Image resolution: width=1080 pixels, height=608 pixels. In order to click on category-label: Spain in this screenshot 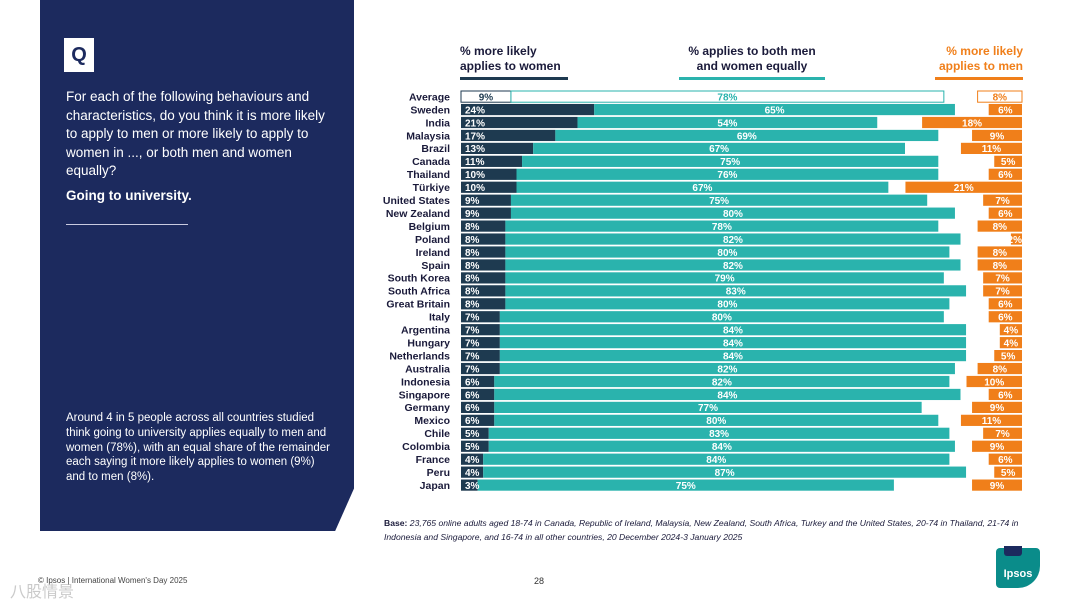, I will do `click(435, 266)`.